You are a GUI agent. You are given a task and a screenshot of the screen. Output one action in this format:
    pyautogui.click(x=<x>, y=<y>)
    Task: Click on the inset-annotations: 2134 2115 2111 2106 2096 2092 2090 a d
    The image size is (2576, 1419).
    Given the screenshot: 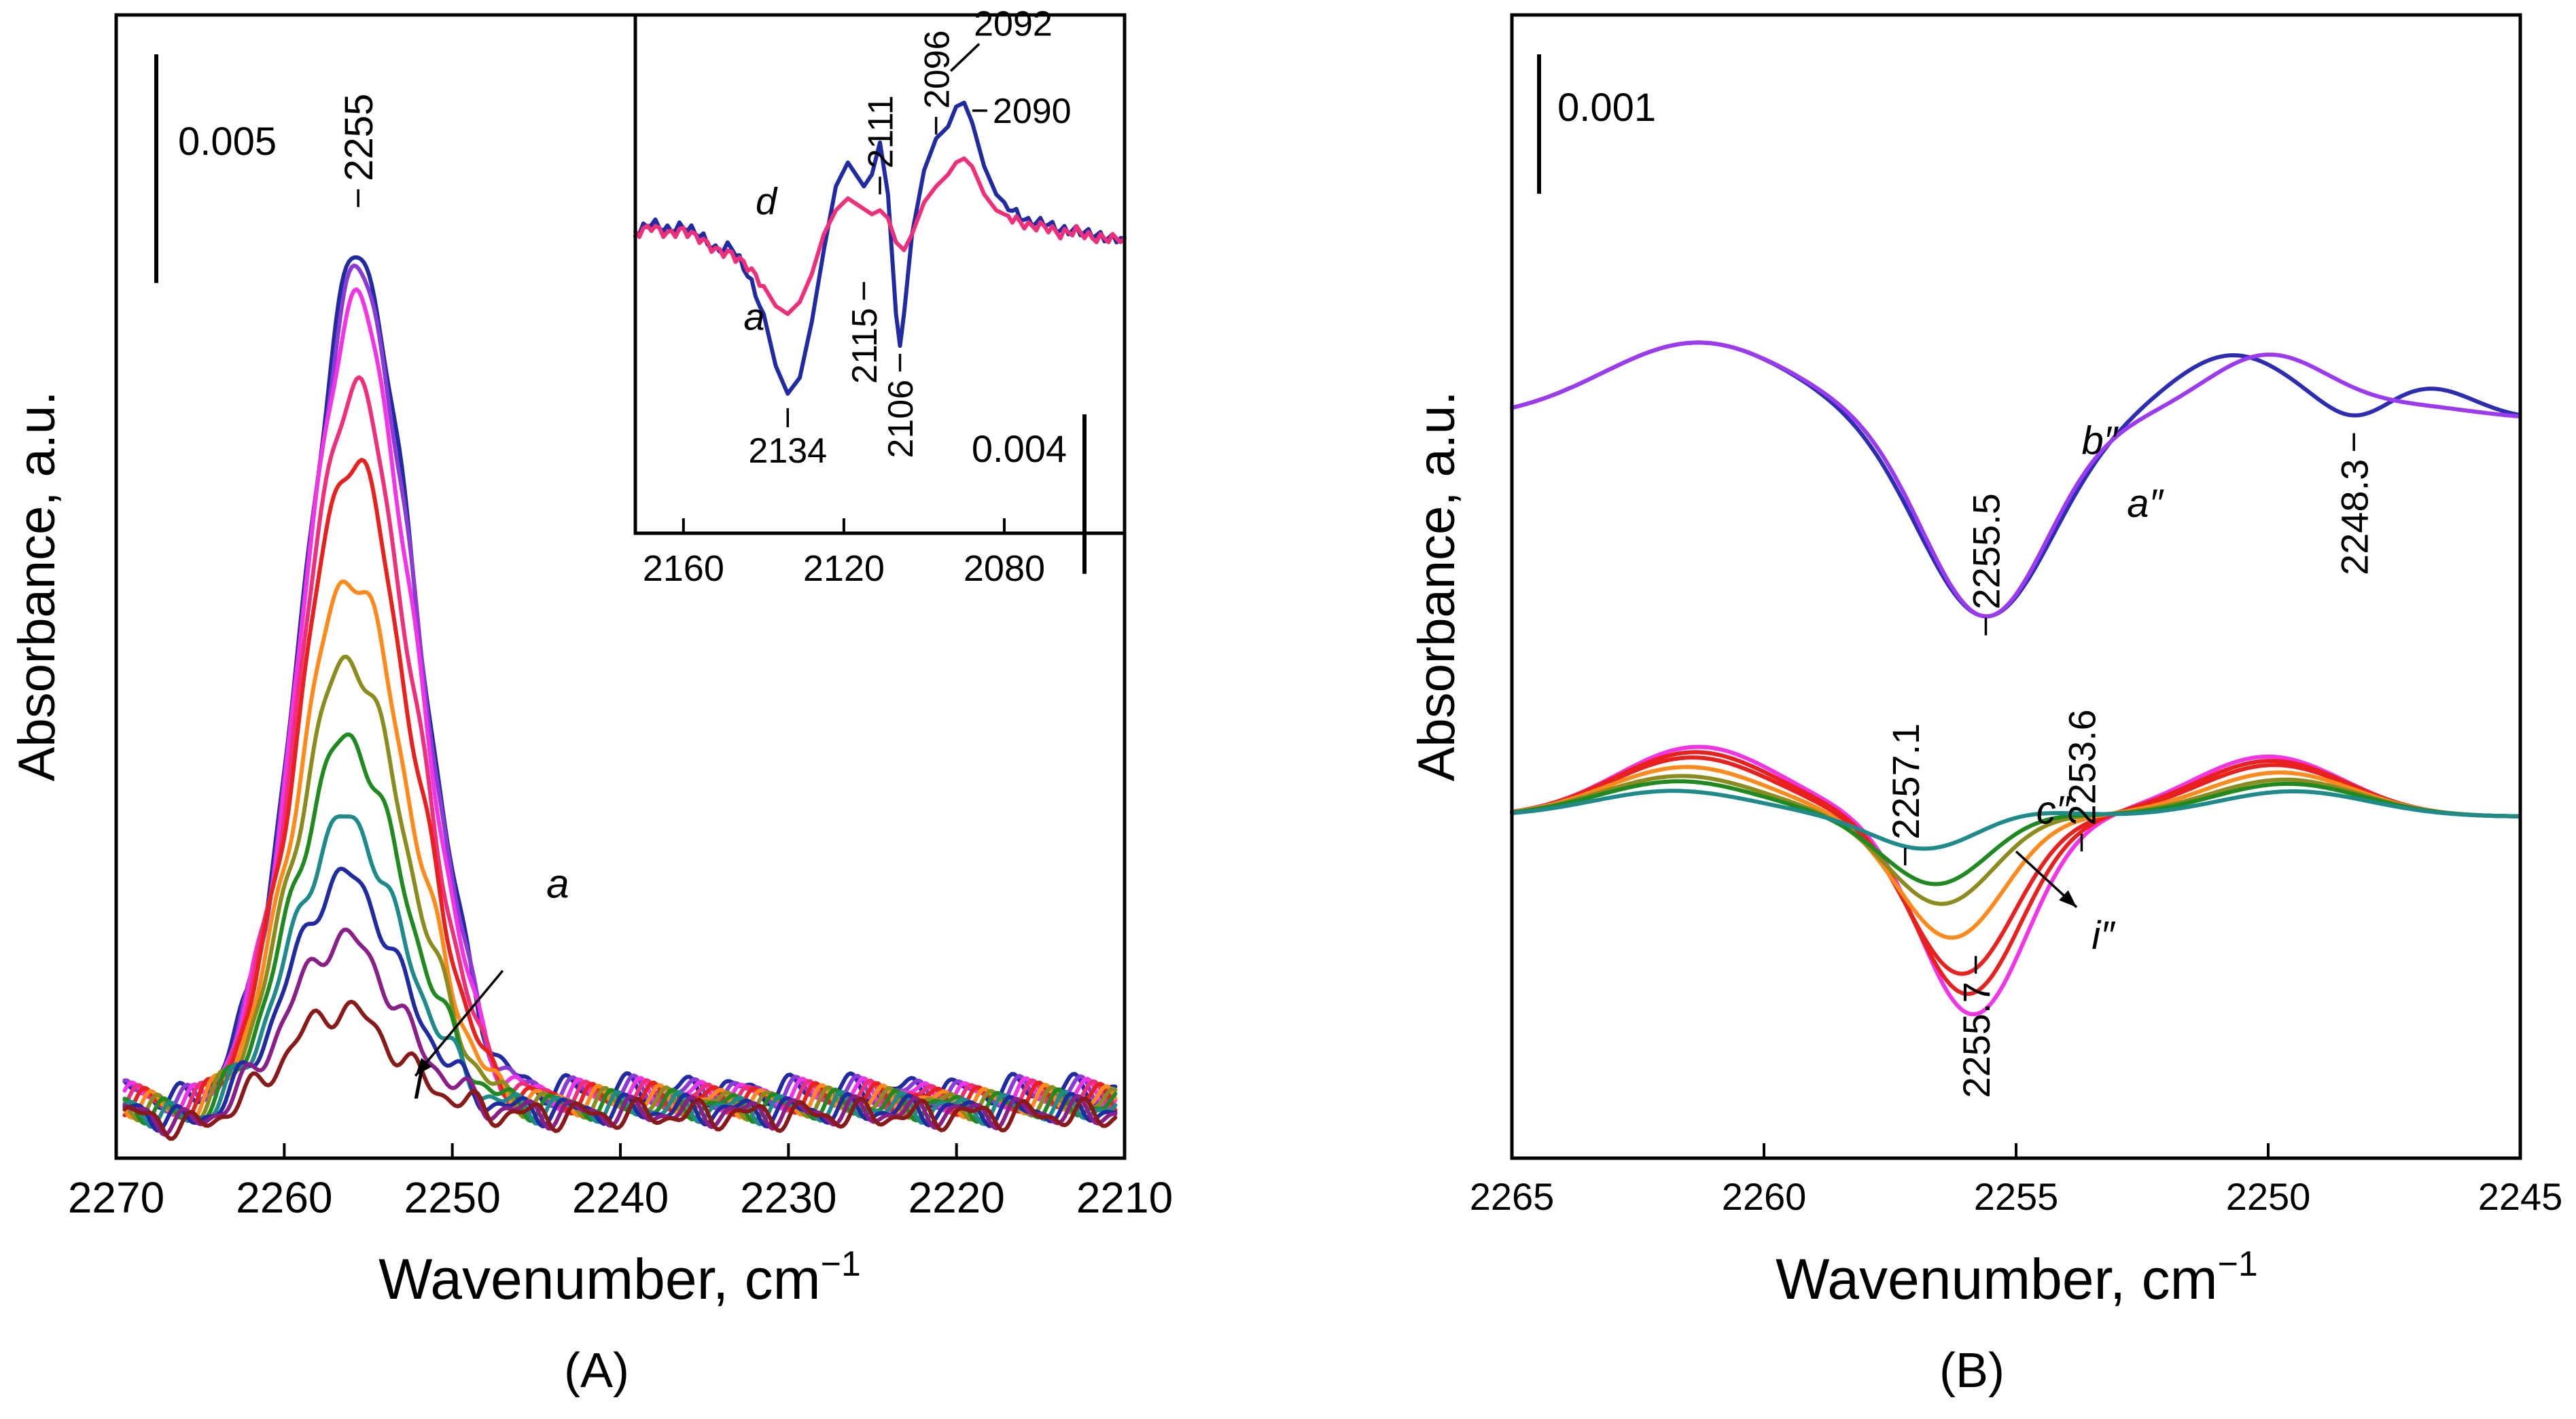 What is the action you would take?
    pyautogui.click(x=907, y=238)
    